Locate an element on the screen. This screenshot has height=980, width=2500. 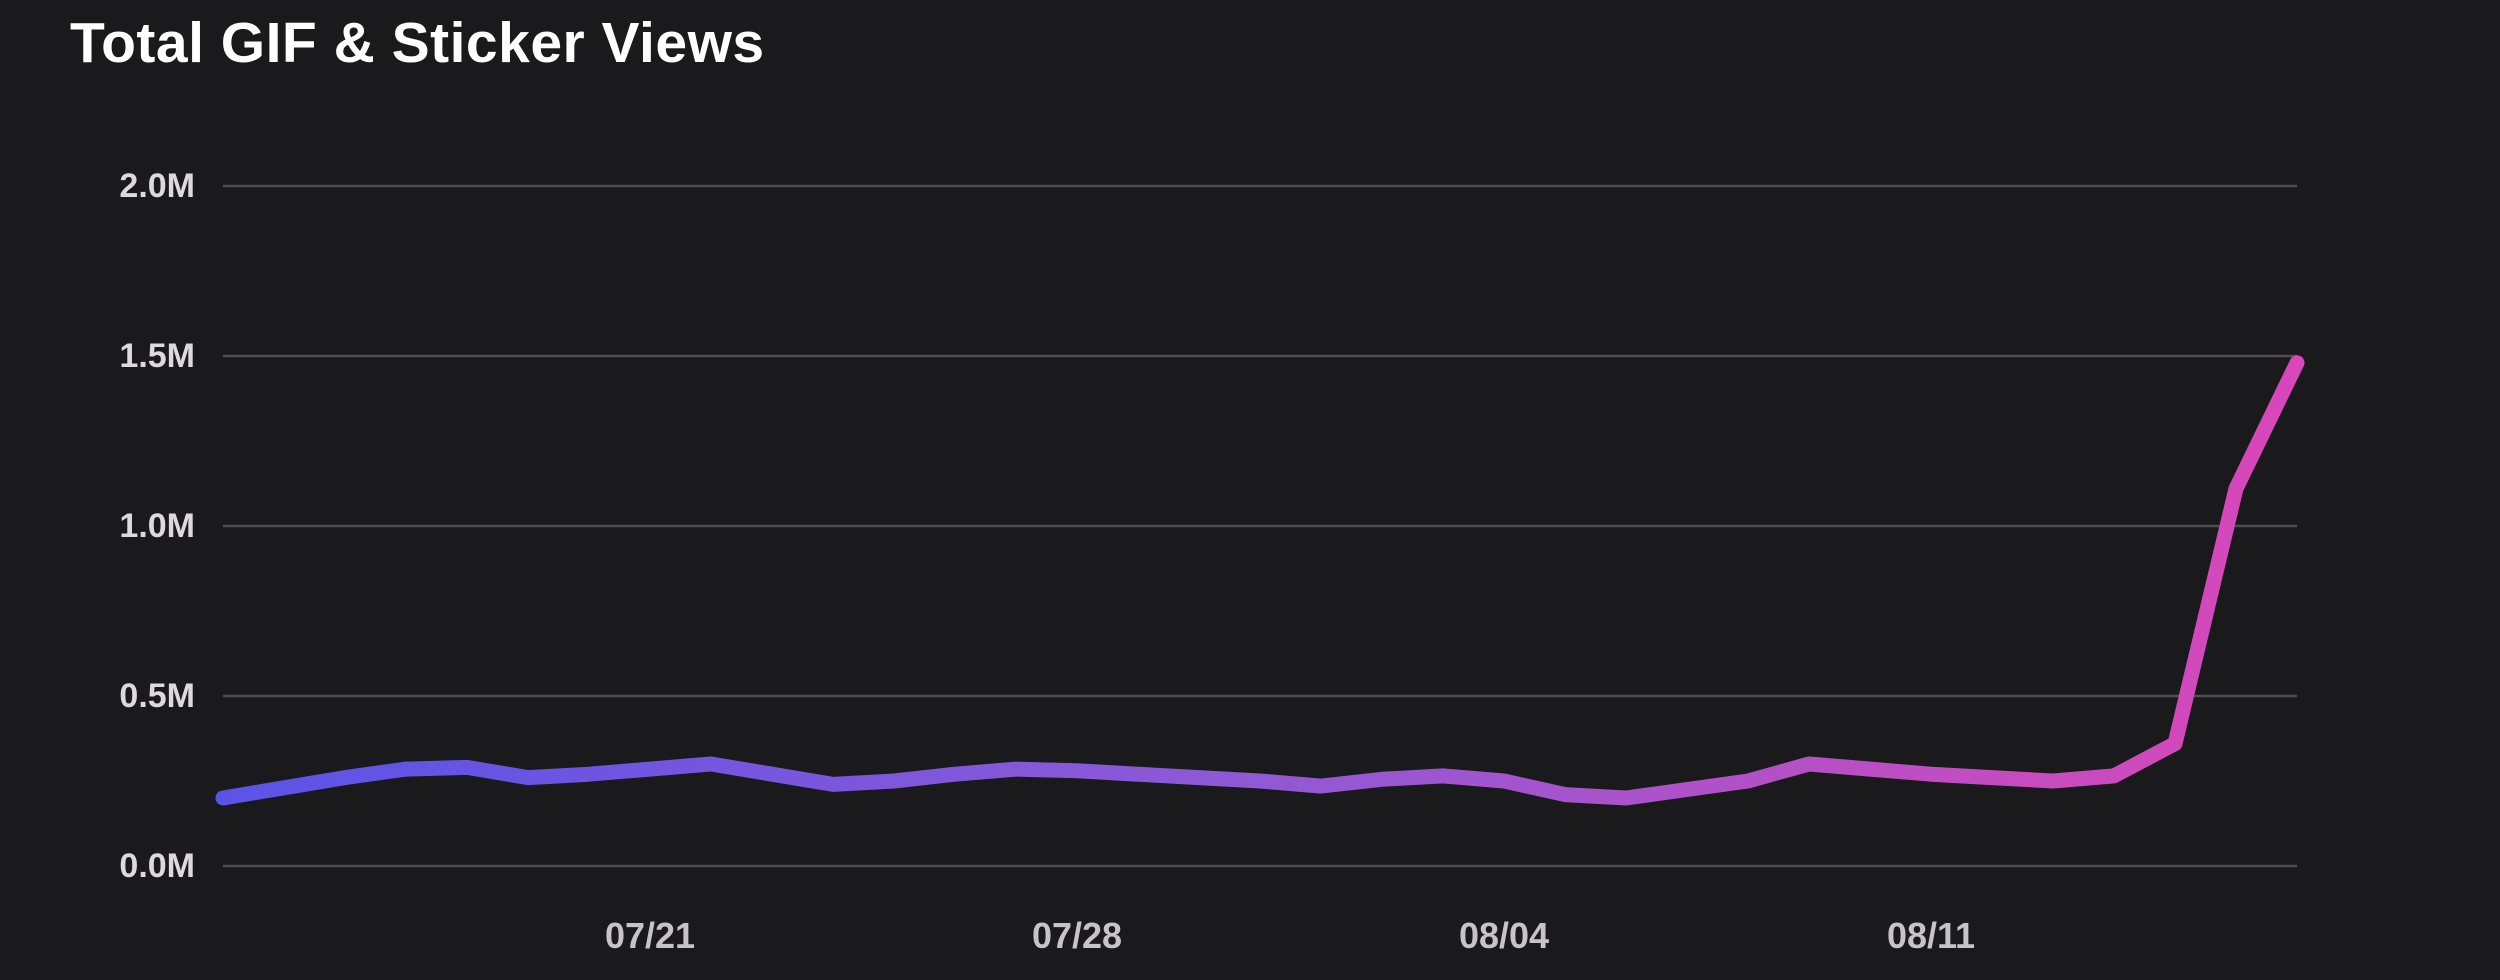
x-axis-tick-label: 08/04 is located at coordinates (1504, 935).